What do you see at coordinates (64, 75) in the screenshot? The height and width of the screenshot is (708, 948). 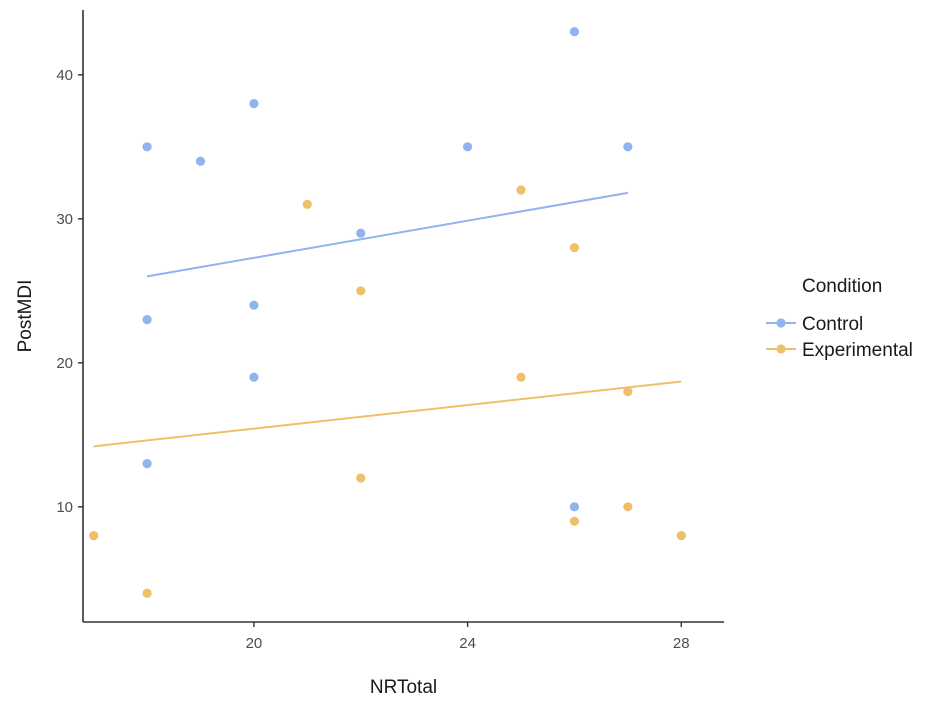 I see `y-tick-label: 40` at bounding box center [64, 75].